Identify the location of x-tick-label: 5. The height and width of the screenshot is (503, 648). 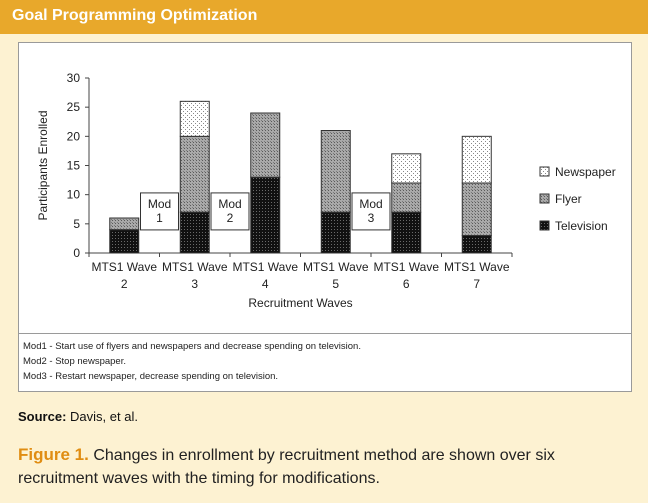
(335, 284).